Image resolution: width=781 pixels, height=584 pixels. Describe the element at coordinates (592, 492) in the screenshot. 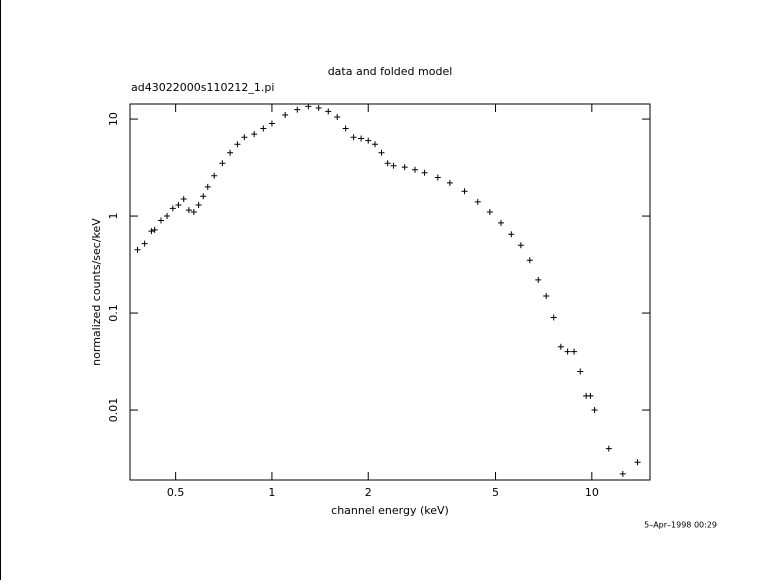

I see `x-tick-label: 10` at that location.